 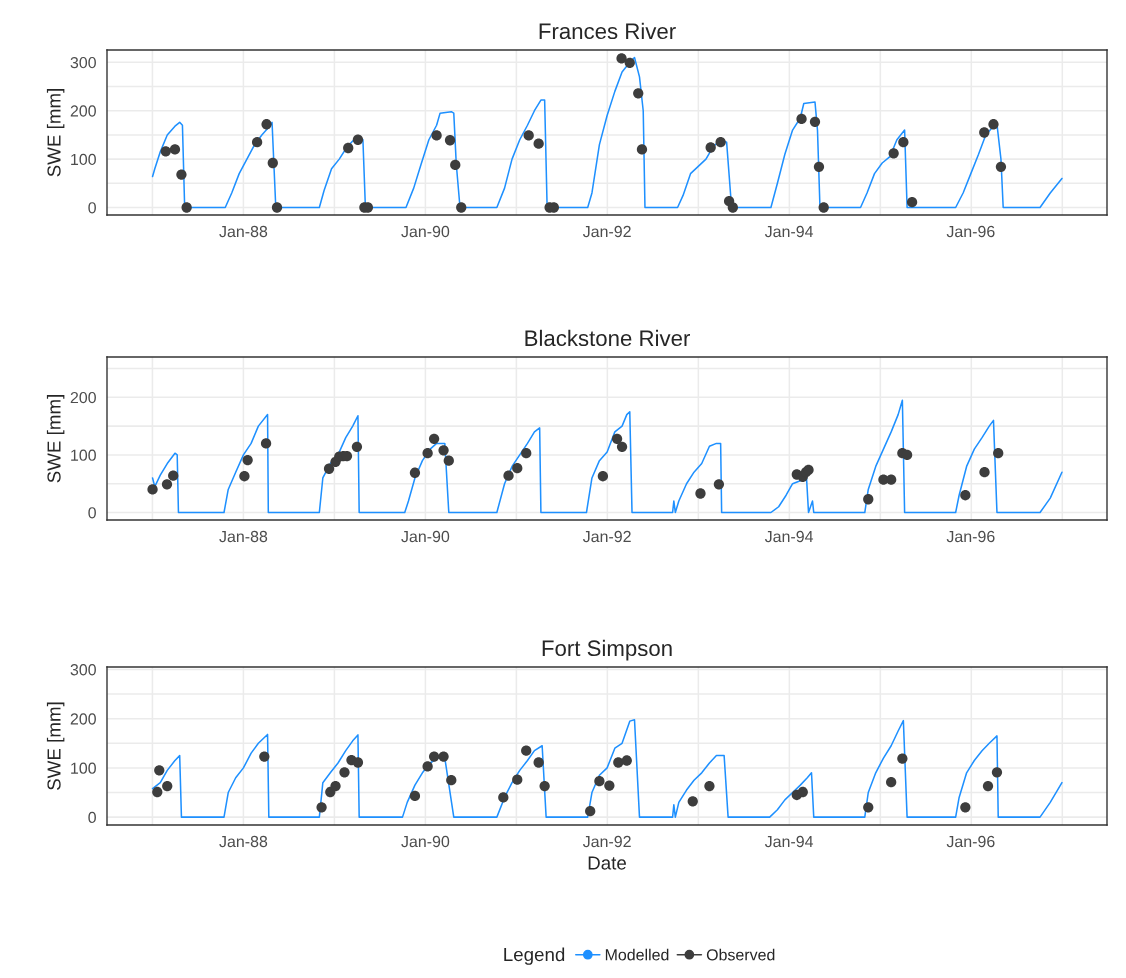 I want to click on chart-title: Fort Simpson, so click(x=607, y=650).